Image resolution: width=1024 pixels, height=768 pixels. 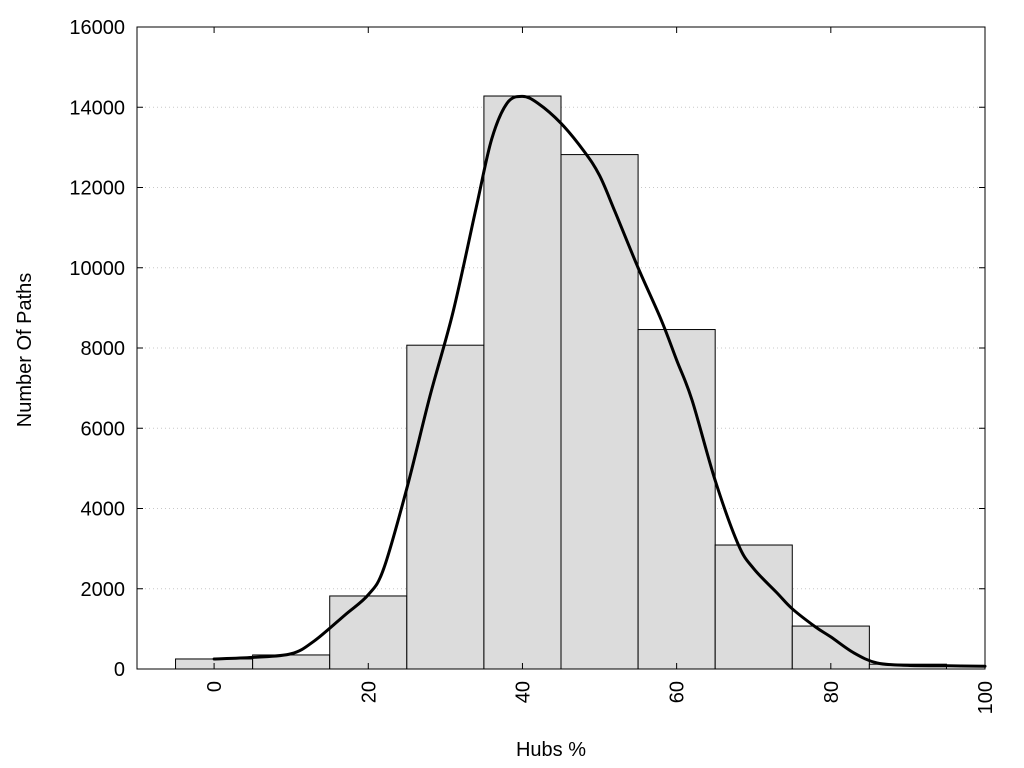 What do you see at coordinates (97, 269) in the screenshot?
I see `y-tick-label: 10000` at bounding box center [97, 269].